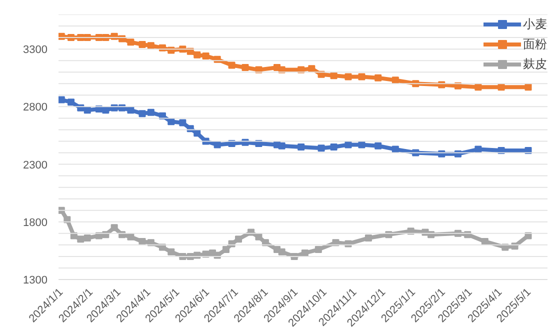 The width and height of the screenshot is (555, 336). Describe the element at coordinates (35, 108) in the screenshot. I see `y-tick-label: 2800` at that location.